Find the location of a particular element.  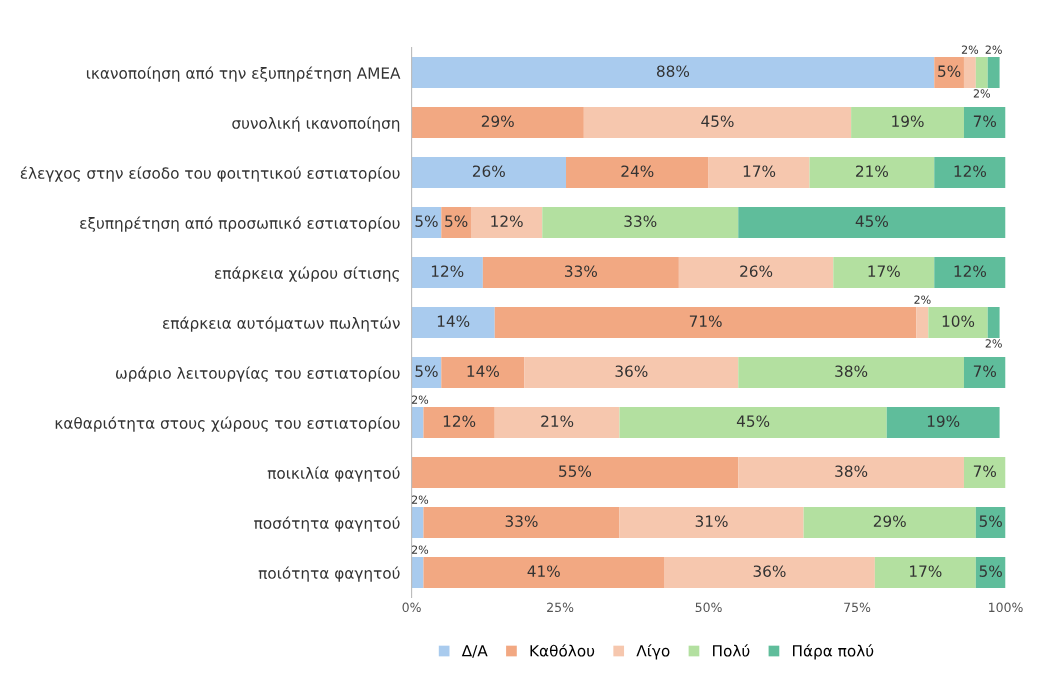

x-tick-label: 50% is located at coordinates (708, 607).